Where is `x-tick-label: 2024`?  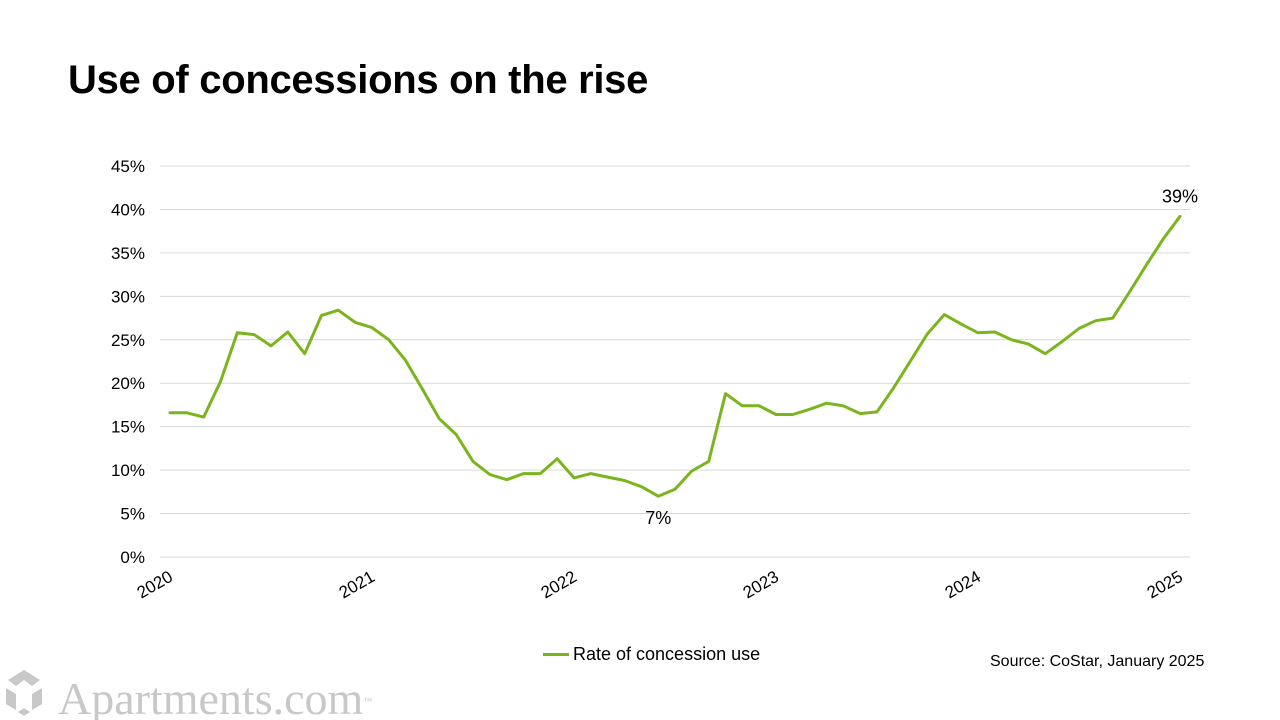
x-tick-label: 2024 is located at coordinates (963, 584).